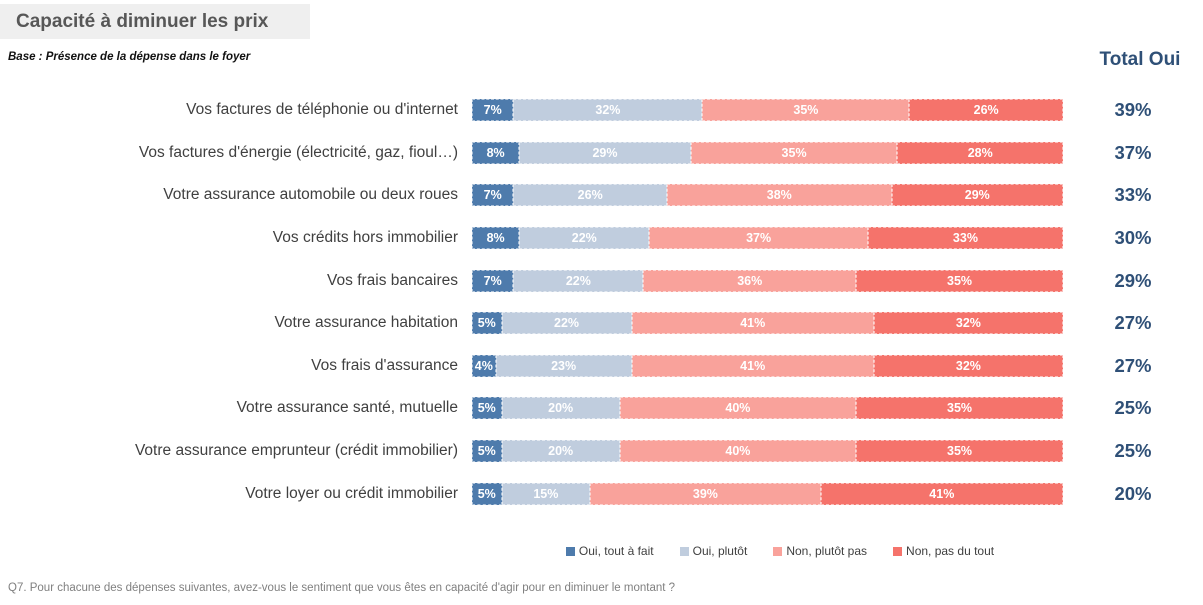 This screenshot has height=605, width=1203. Describe the element at coordinates (820, 551) in the screenshot. I see `legend-item: Non, plutôt pas` at that location.